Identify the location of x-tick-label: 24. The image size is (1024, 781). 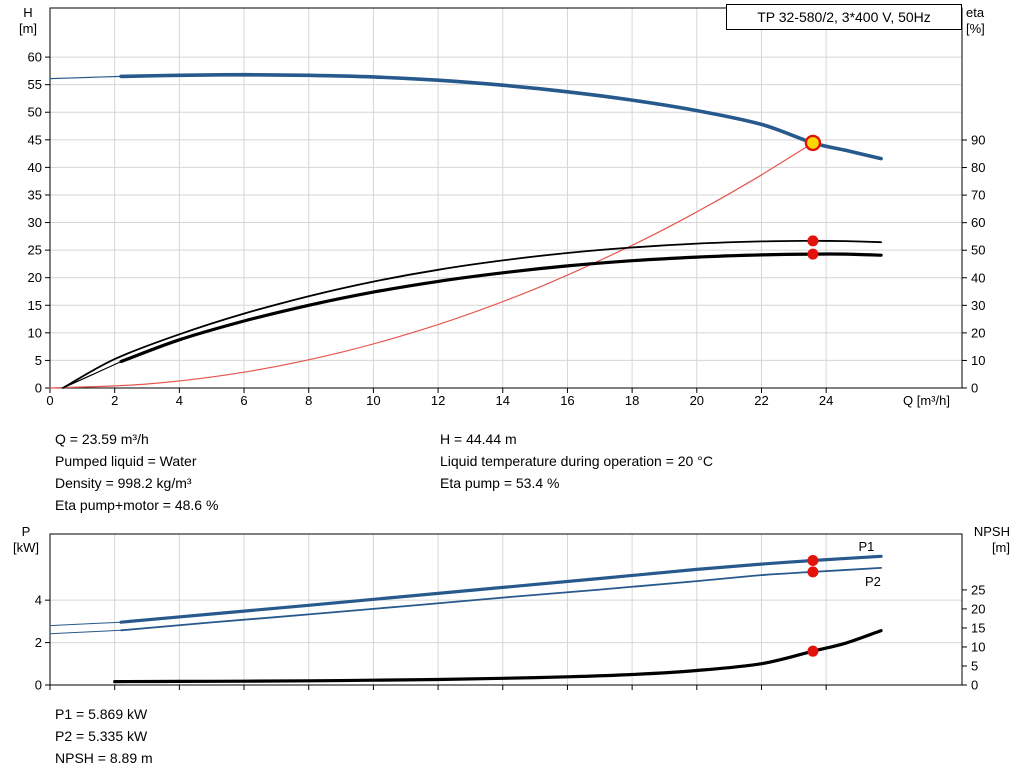
(826, 400).